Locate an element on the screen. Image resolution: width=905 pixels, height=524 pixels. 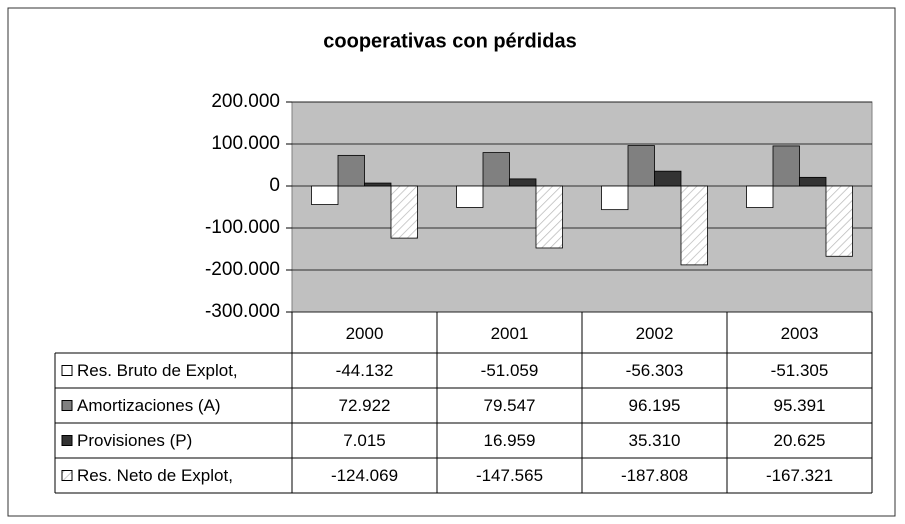
table-value: -44.132 is located at coordinates (365, 370).